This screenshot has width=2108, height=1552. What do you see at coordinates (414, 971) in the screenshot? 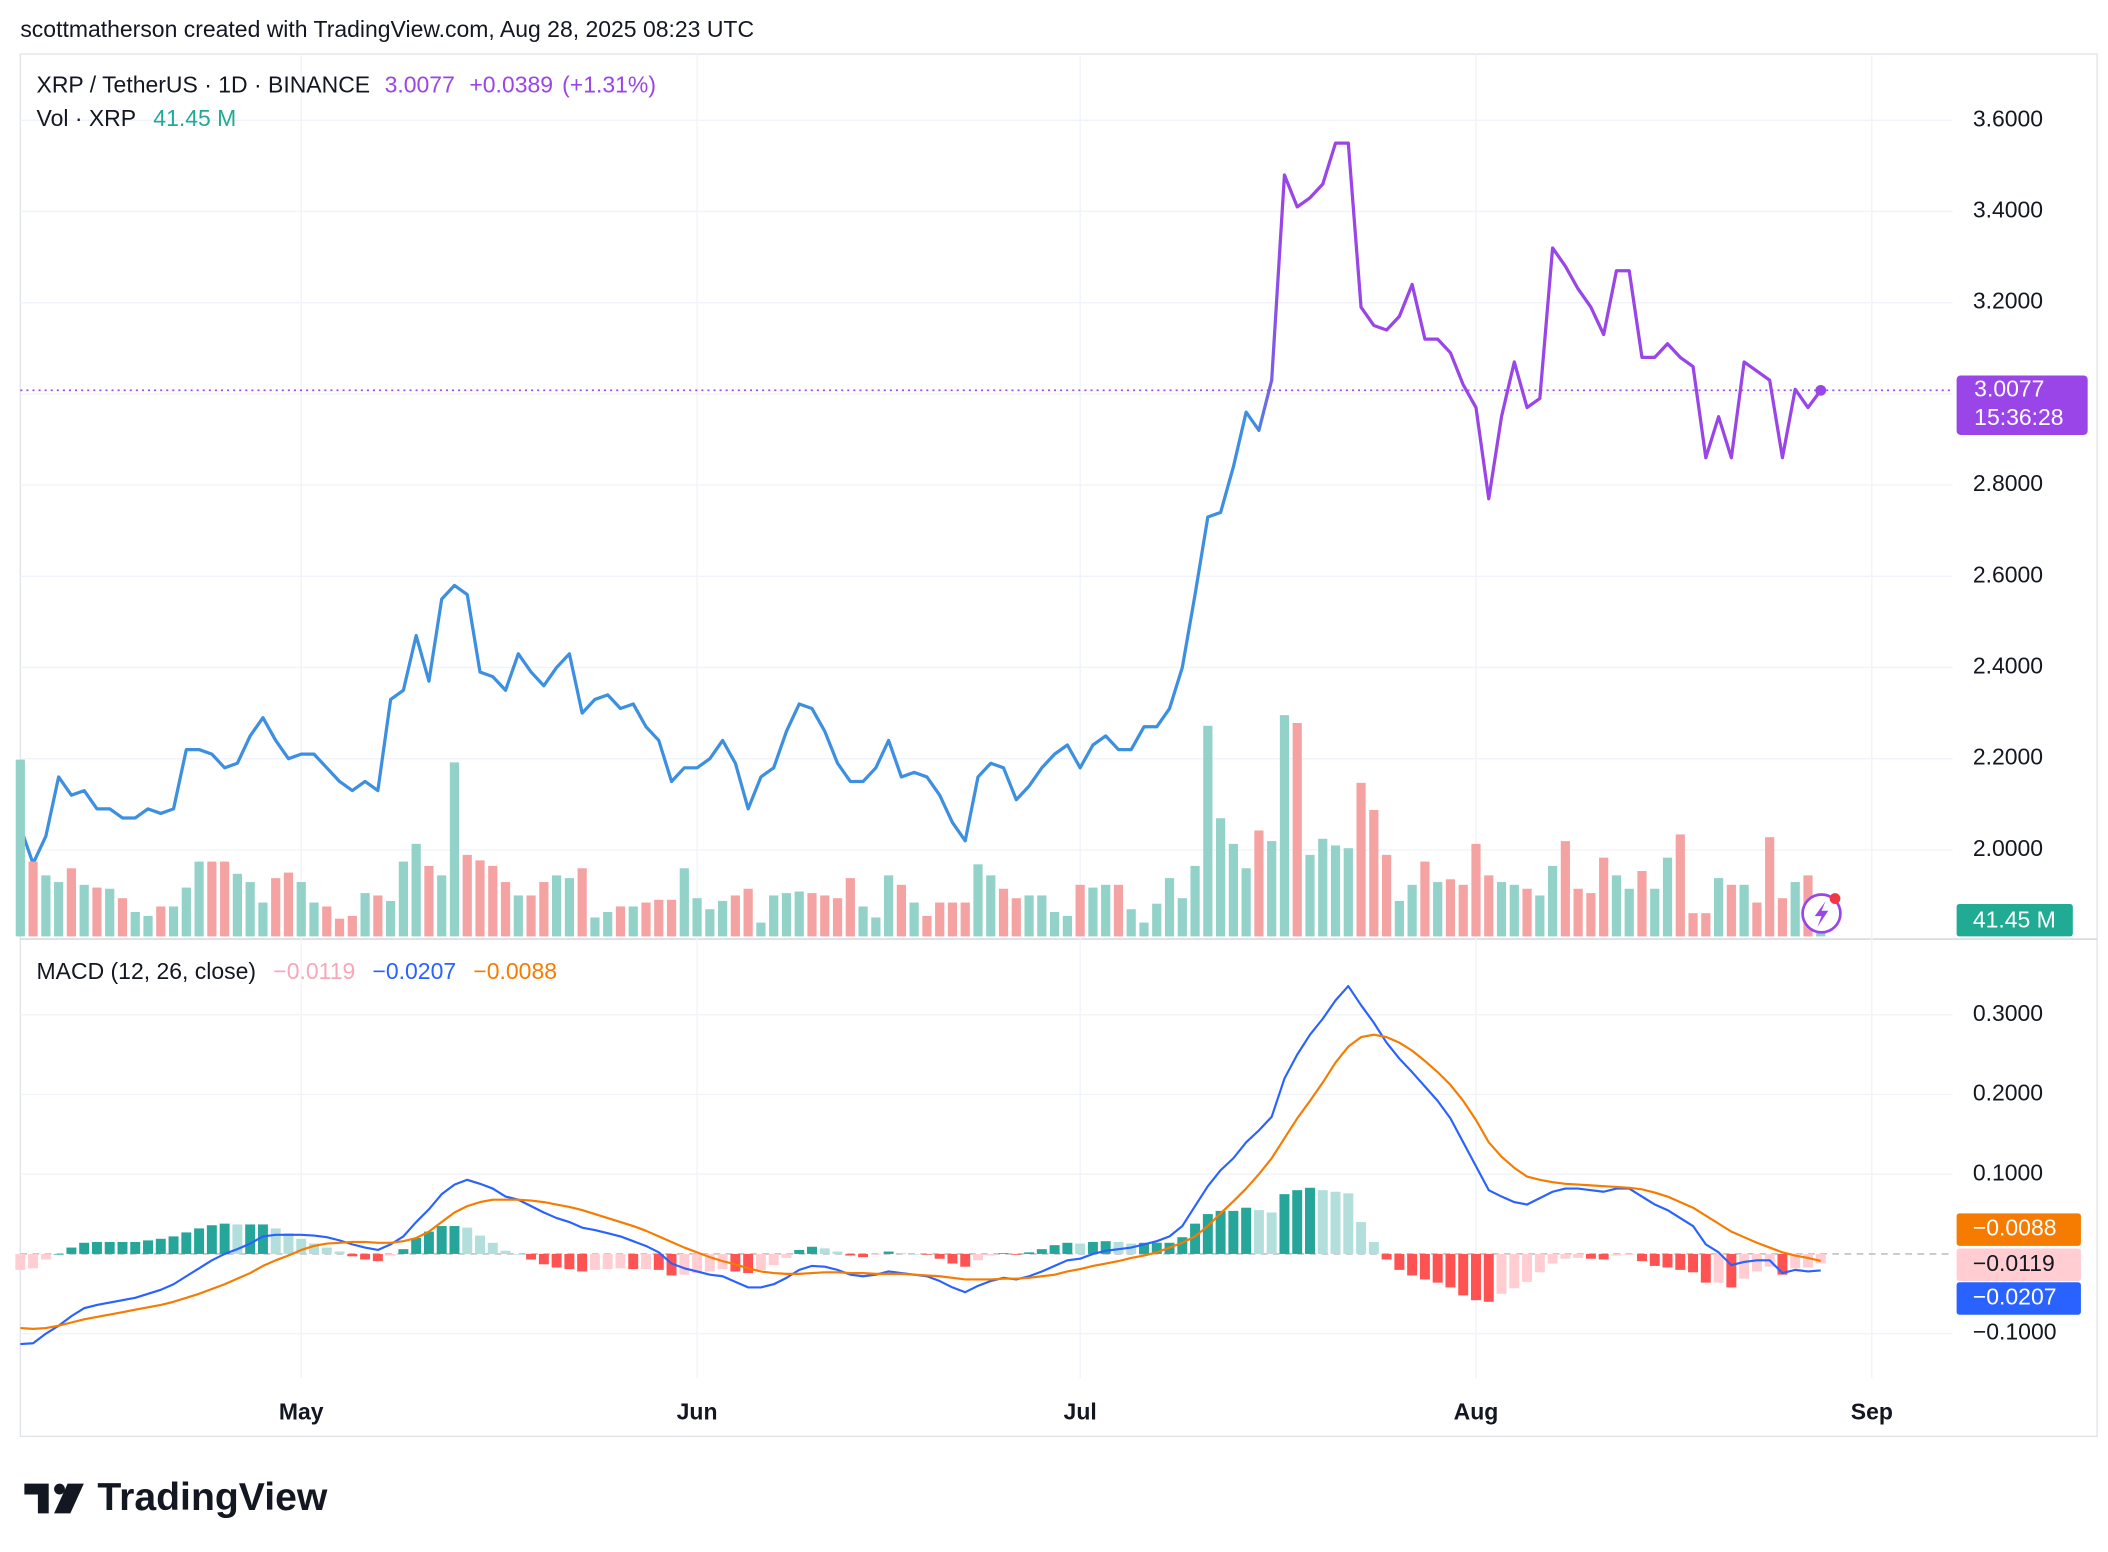
I see `macd-last: −0.0207` at bounding box center [414, 971].